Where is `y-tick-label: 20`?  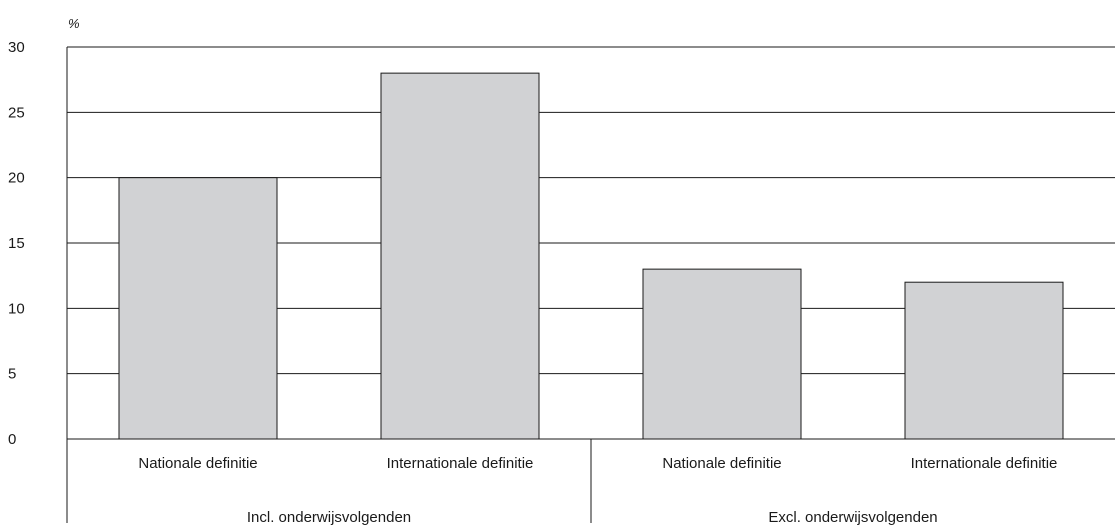
y-tick-label: 20 is located at coordinates (16, 178).